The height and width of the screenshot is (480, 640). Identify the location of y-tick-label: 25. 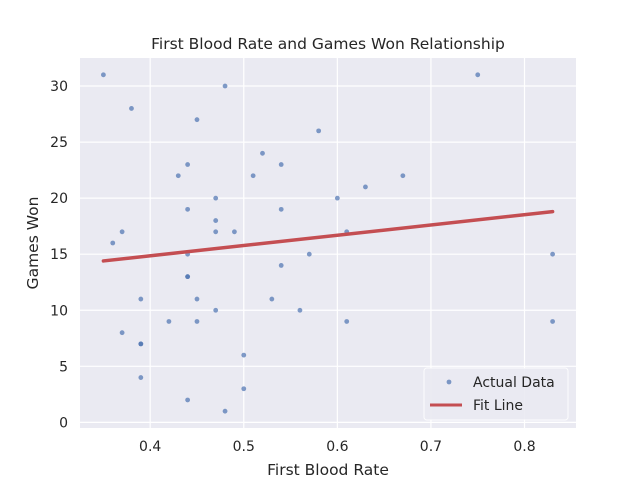
(59, 143).